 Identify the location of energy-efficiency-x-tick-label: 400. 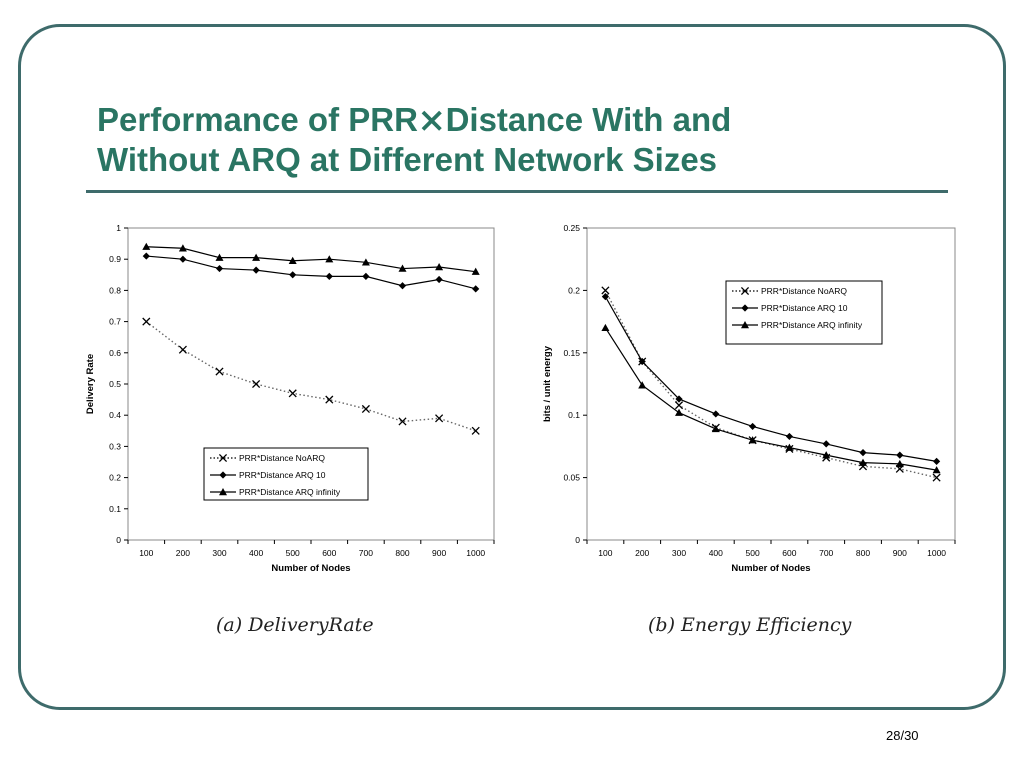
(716, 553).